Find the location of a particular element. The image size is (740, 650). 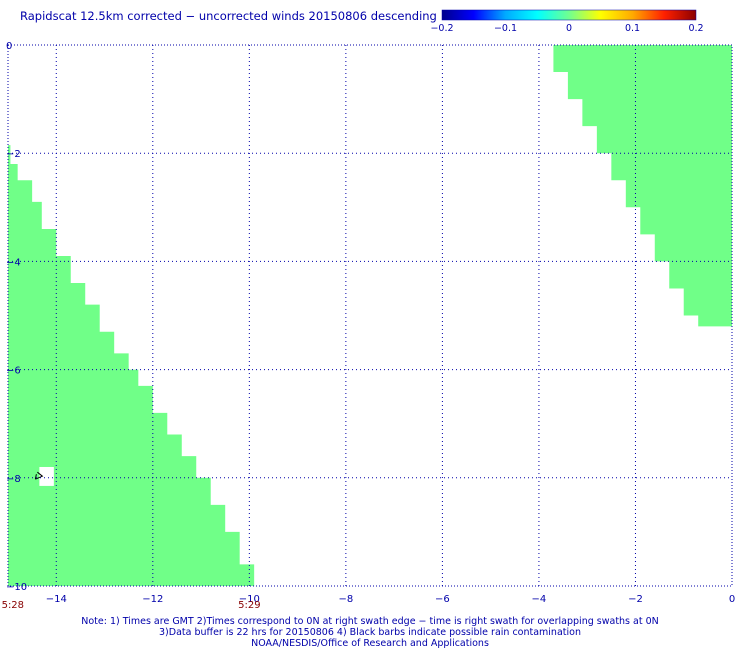

colorbar-tick-label: 0.1 is located at coordinates (632, 28).